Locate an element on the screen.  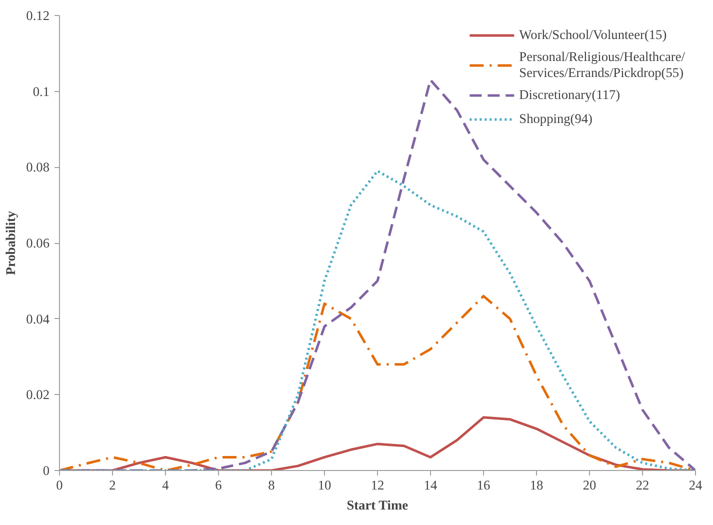
y-tick-label: 0.06 is located at coordinates (38, 243).